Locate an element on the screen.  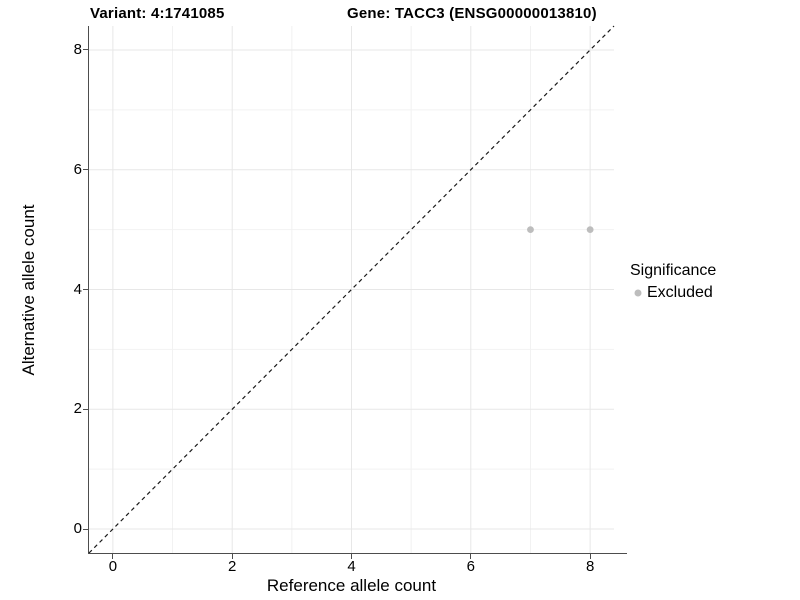
legend-key-dot-icon is located at coordinates (637, 293).